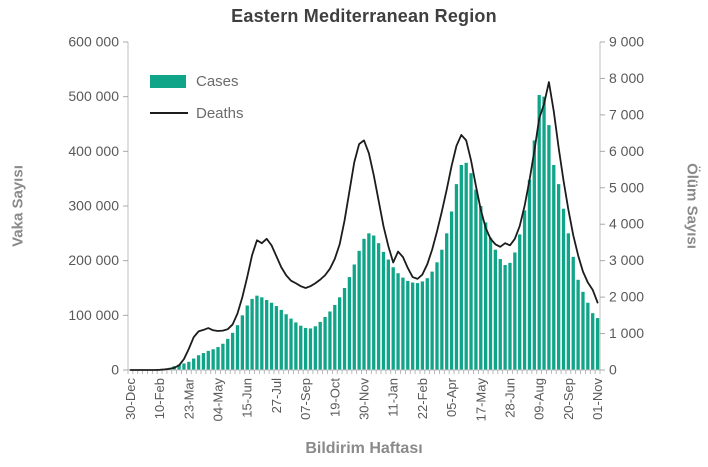 This screenshot has height=467, width=708. What do you see at coordinates (422, 398) in the screenshot?
I see `x-axis-tick-label: 22-Feb` at bounding box center [422, 398].